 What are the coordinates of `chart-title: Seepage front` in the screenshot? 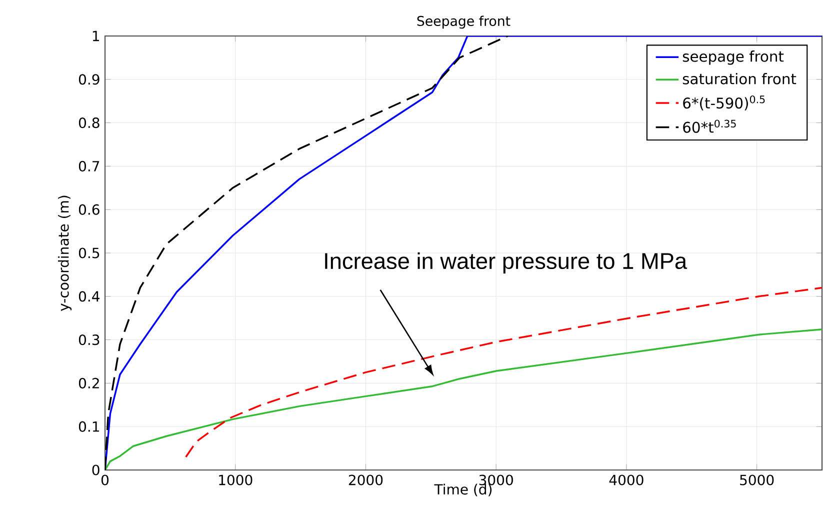 It's located at (463, 22).